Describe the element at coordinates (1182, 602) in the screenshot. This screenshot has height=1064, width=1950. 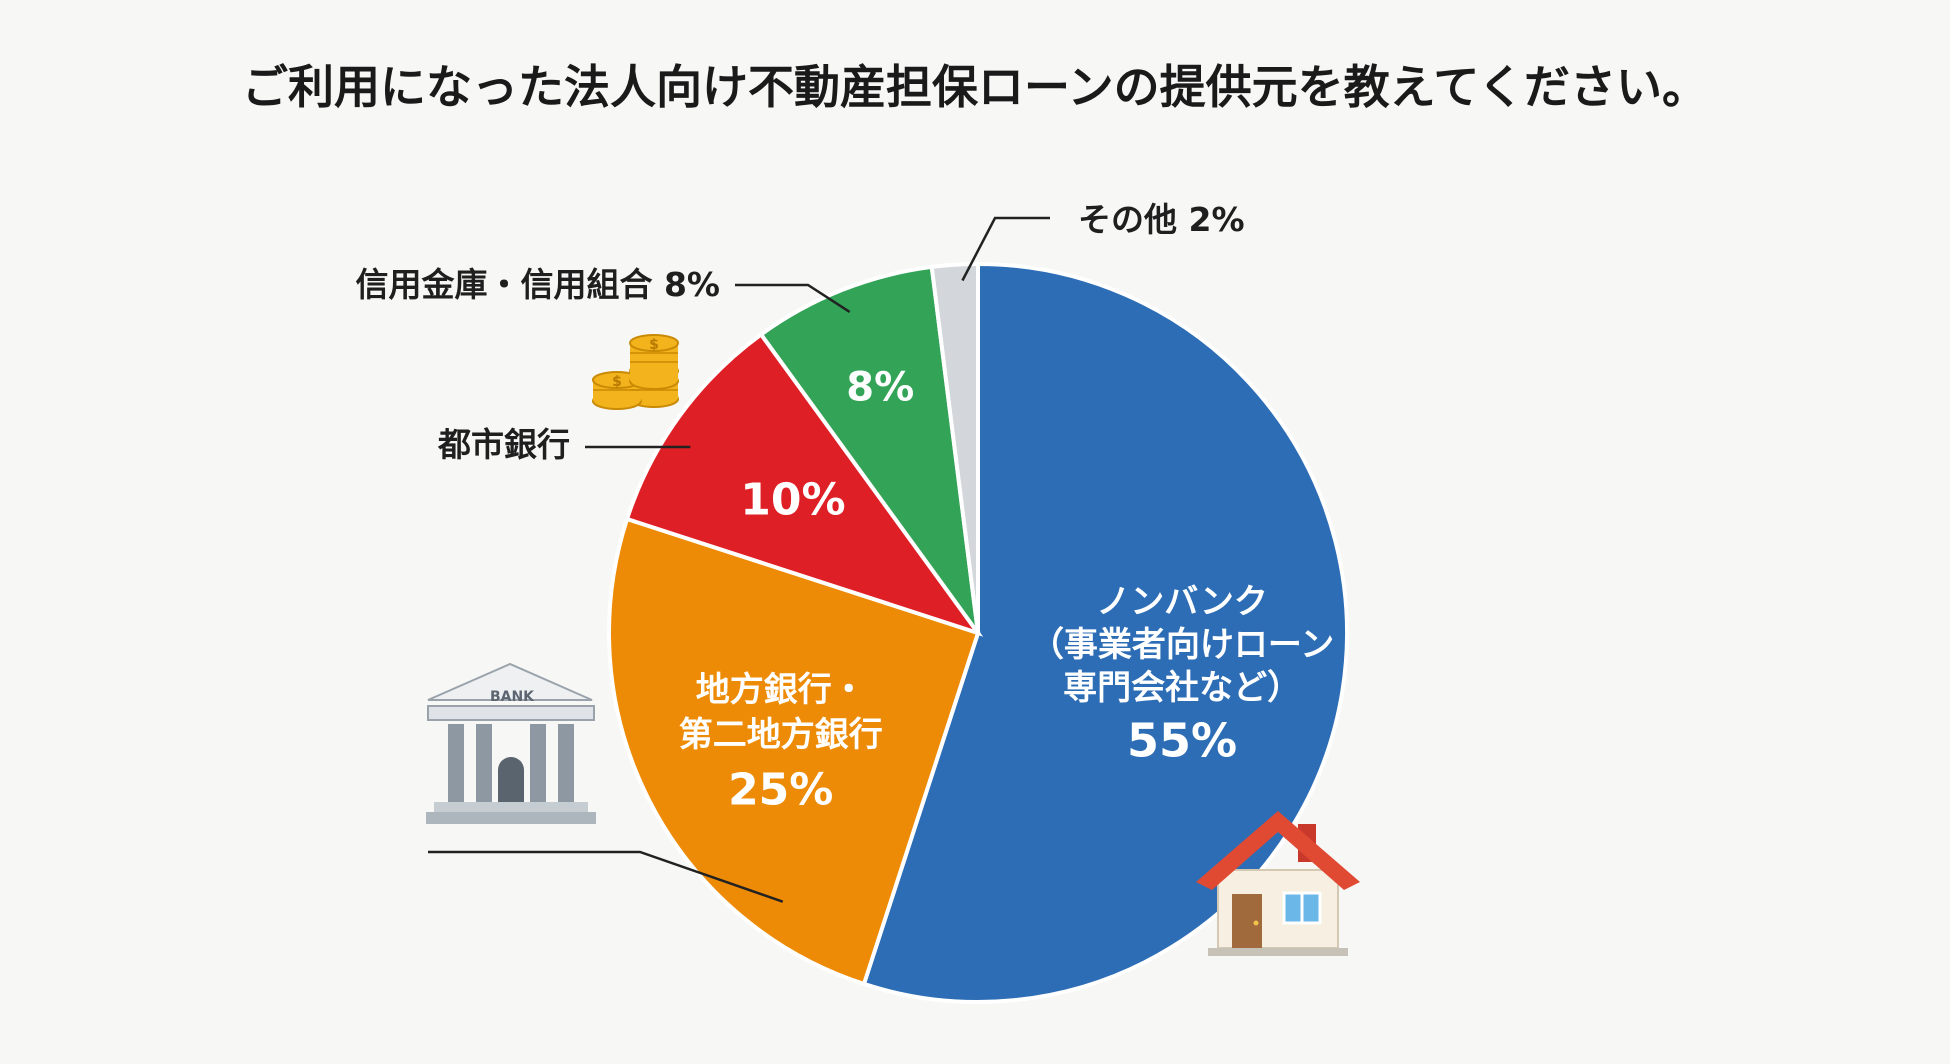
I see `slice-label-nonbank-line-0: ノンバンク` at that location.